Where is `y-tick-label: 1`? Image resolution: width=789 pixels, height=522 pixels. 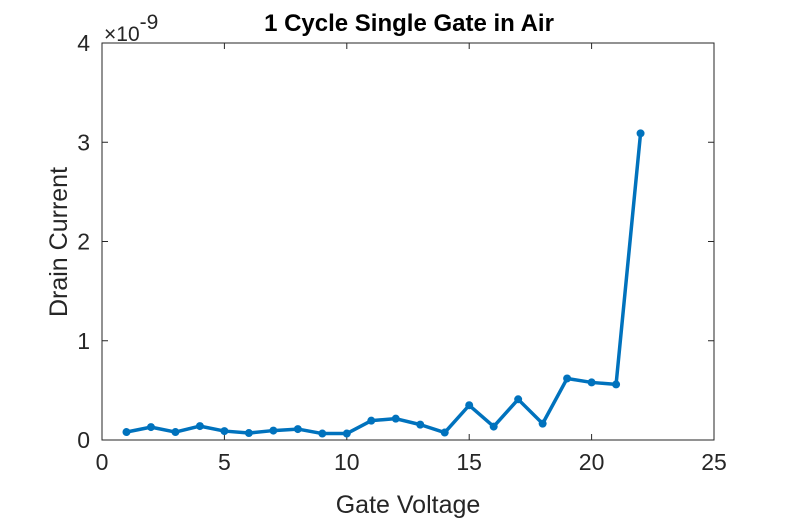
y-tick-label: 1 is located at coordinates (83, 341).